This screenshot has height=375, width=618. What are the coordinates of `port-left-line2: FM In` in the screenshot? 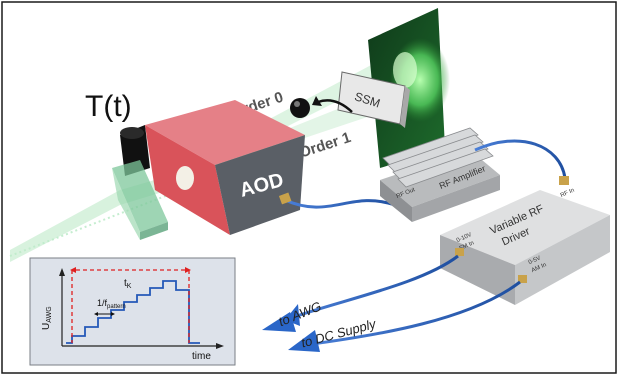 It's located at (467, 246).